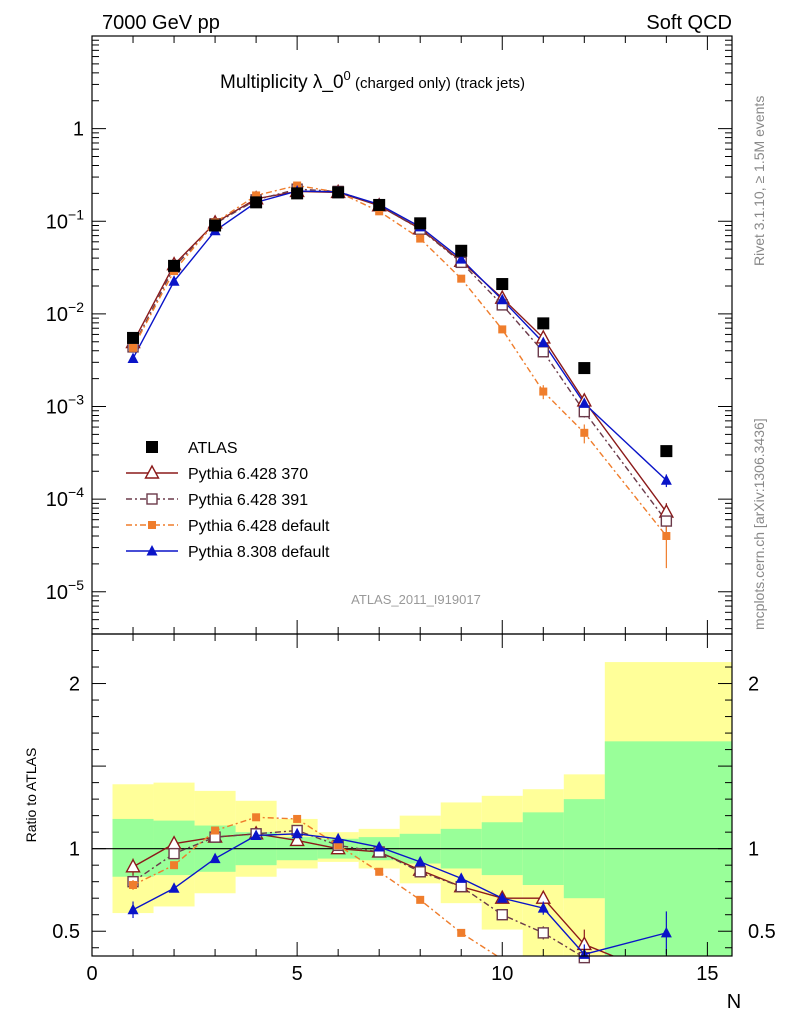 The width and height of the screenshot is (786, 1024). What do you see at coordinates (76, 307) in the screenshot?
I see `tick-label-exponent: −2` at bounding box center [76, 307].